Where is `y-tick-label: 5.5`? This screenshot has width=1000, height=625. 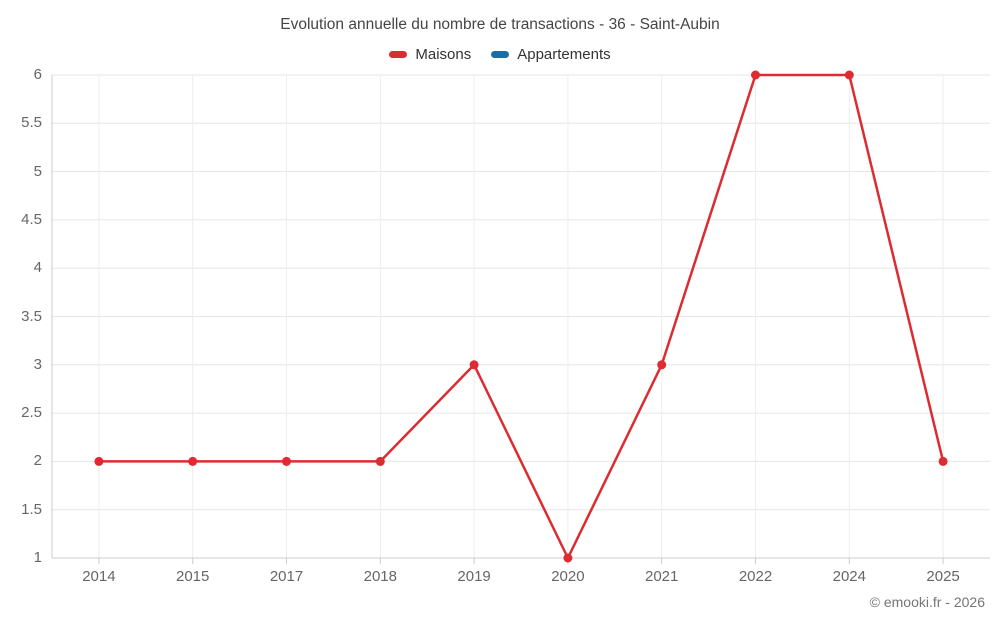 y-tick-label: 5.5 is located at coordinates (31, 123).